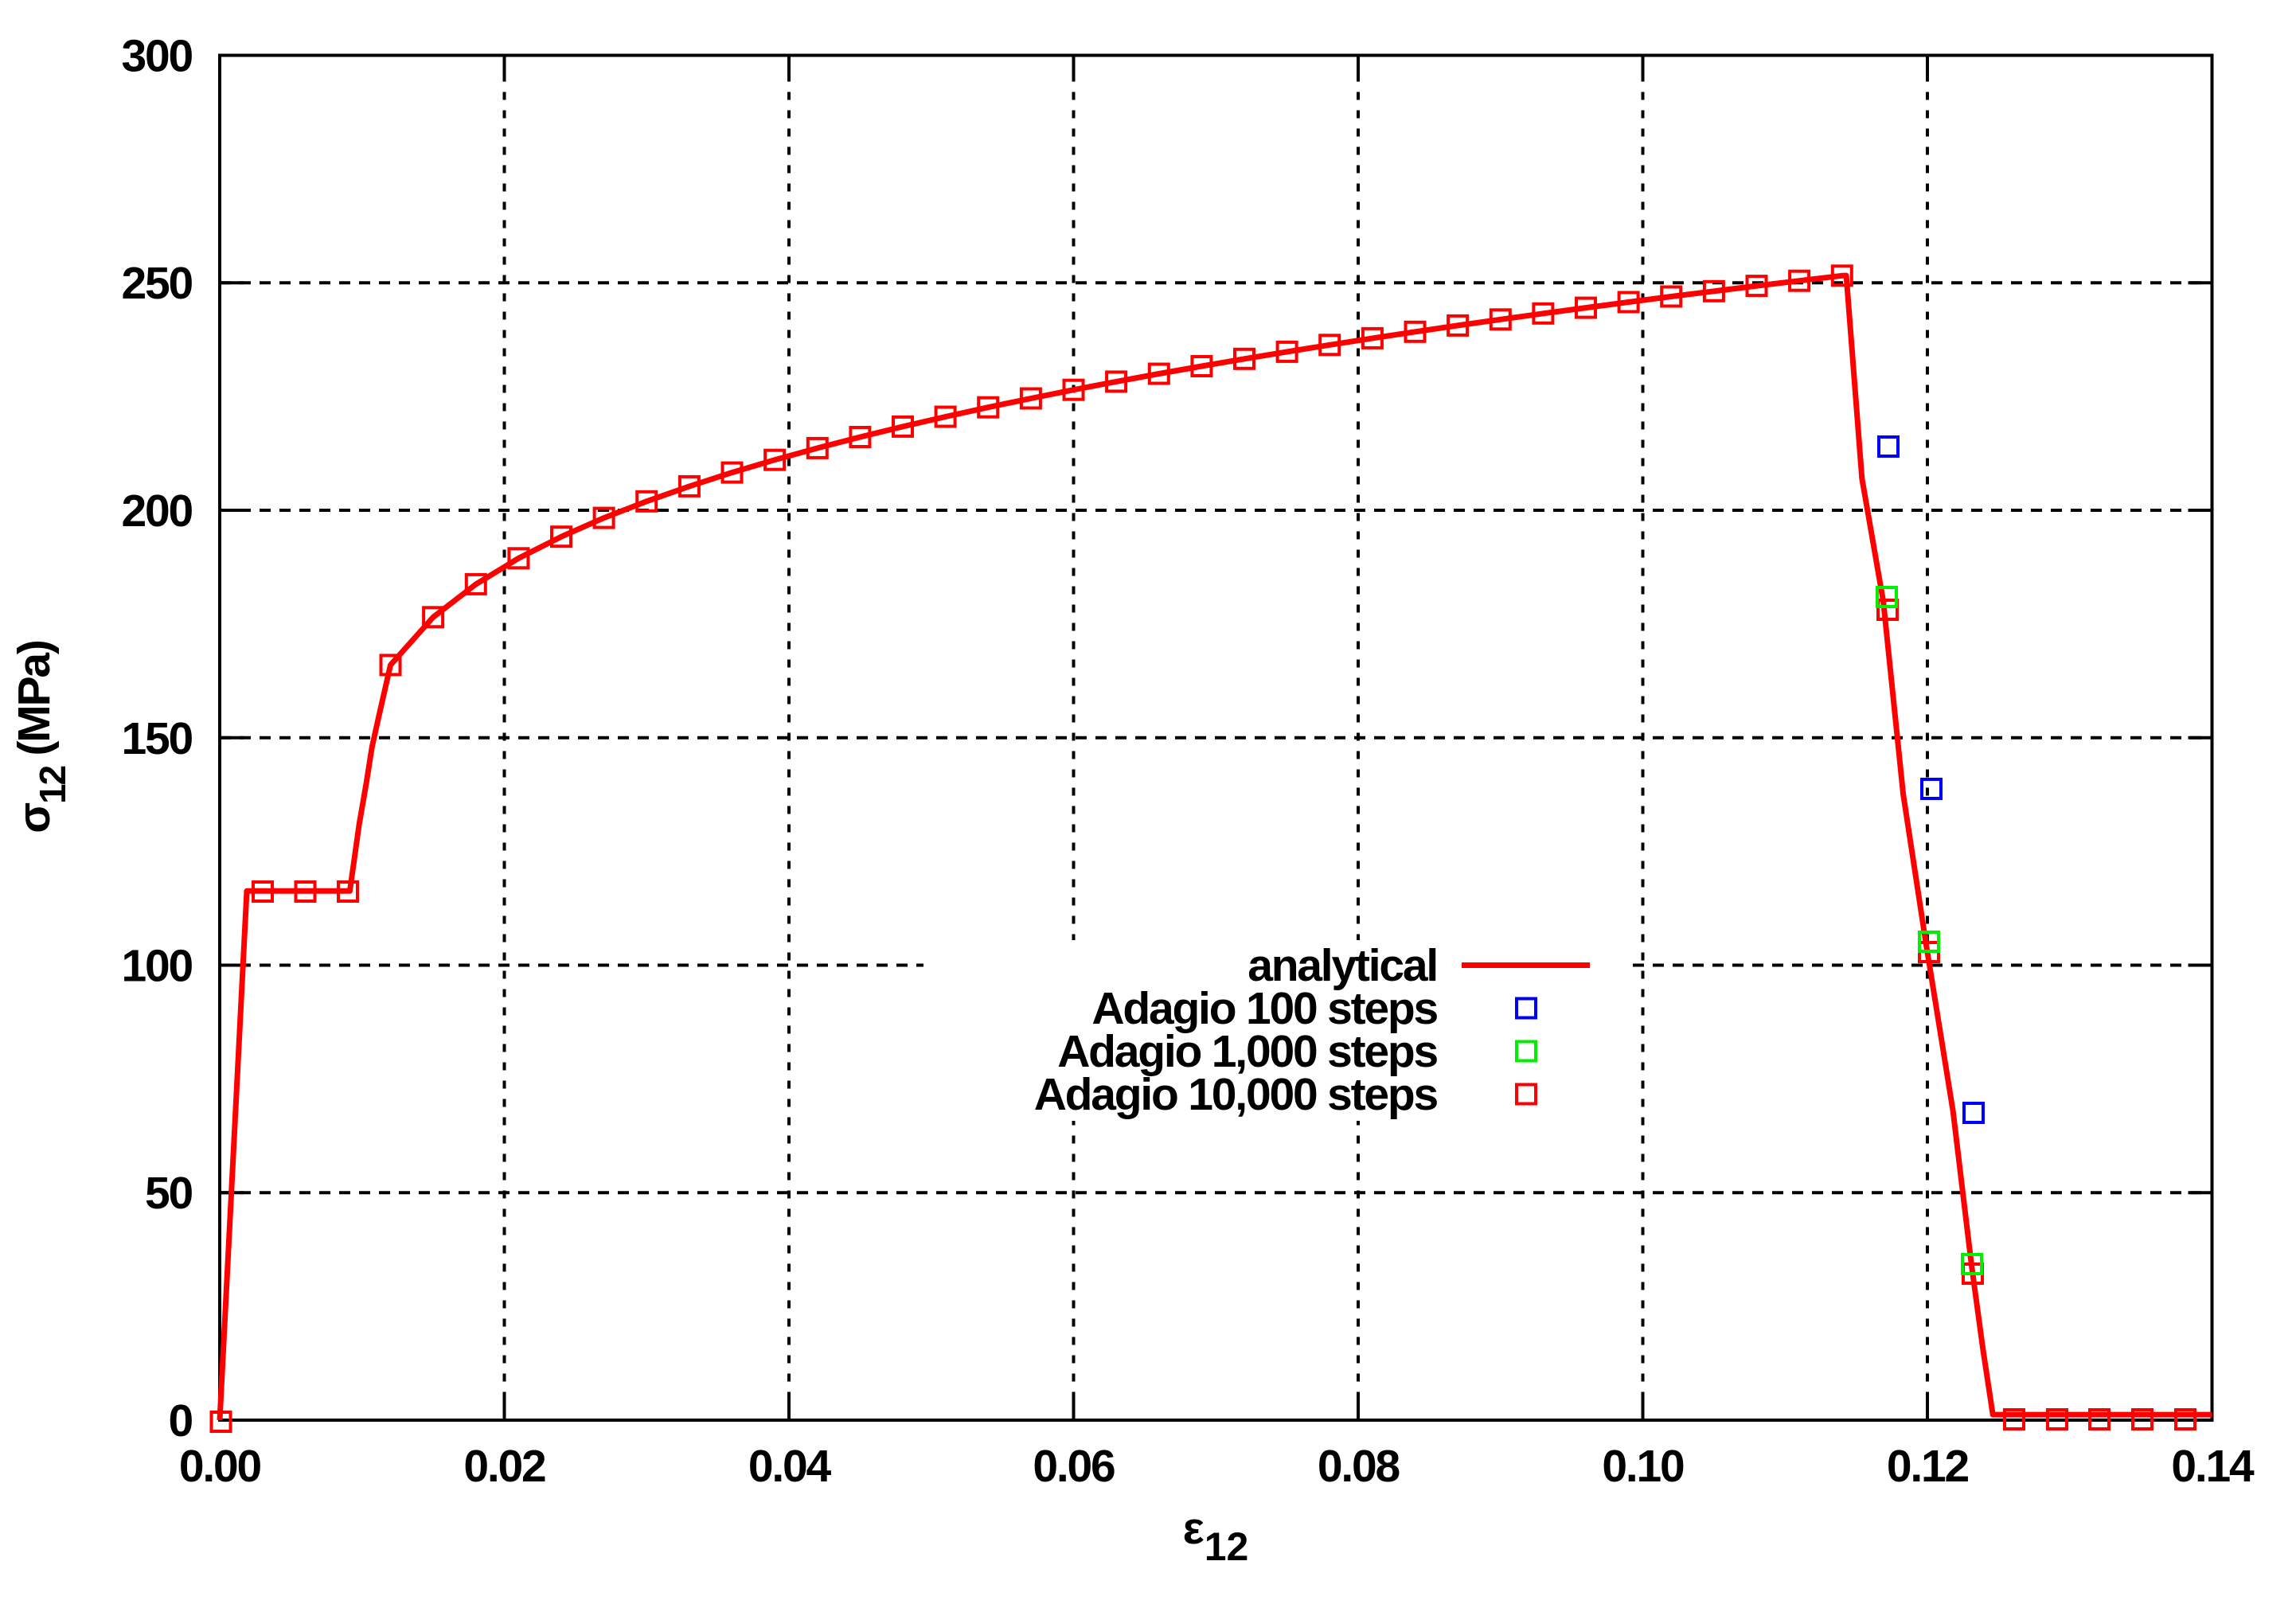 The width and height of the screenshot is (2296, 1608). Describe the element at coordinates (156, 284) in the screenshot. I see `svg-text: 250` at that location.